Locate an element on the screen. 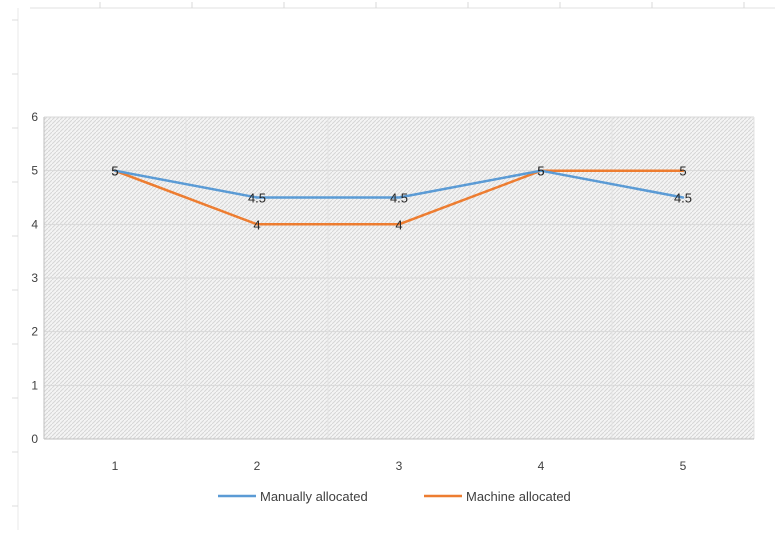 This screenshot has height=538, width=780. legend-label: Machine allocated is located at coordinates (518, 496).